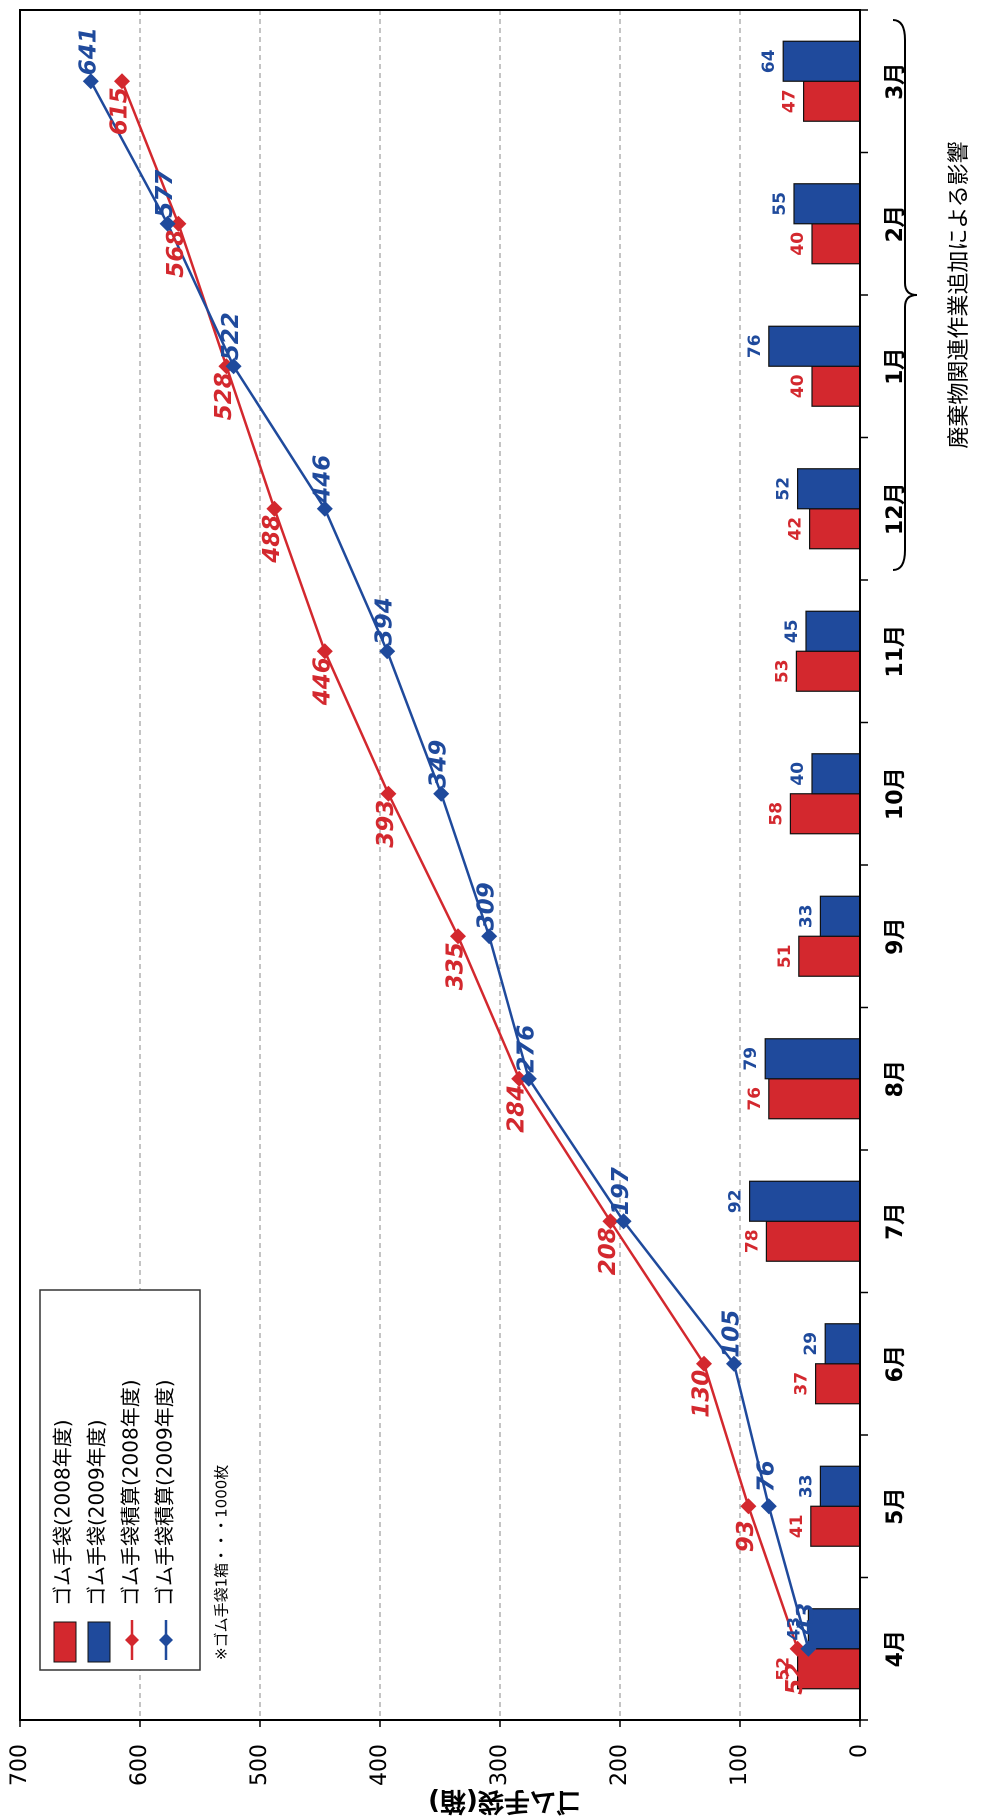 The height and width of the screenshot is (1820, 1004). Describe the element at coordinates (231, 336) in the screenshot. I see `cumulative-value-label: 522` at that location.